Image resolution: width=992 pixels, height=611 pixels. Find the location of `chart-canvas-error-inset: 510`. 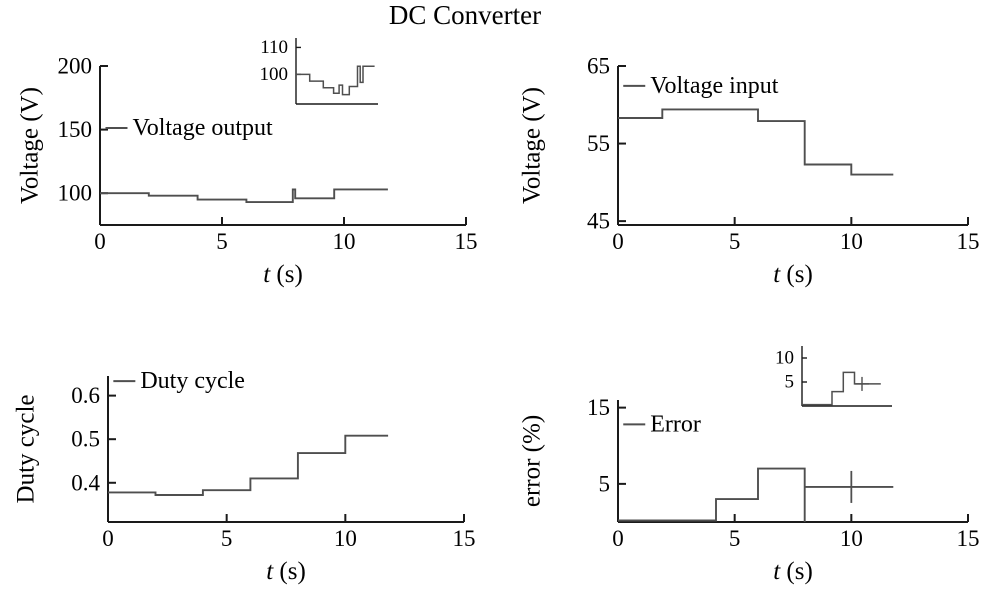

chart-canvas-error-inset: 510 is located at coordinates (830, 380).